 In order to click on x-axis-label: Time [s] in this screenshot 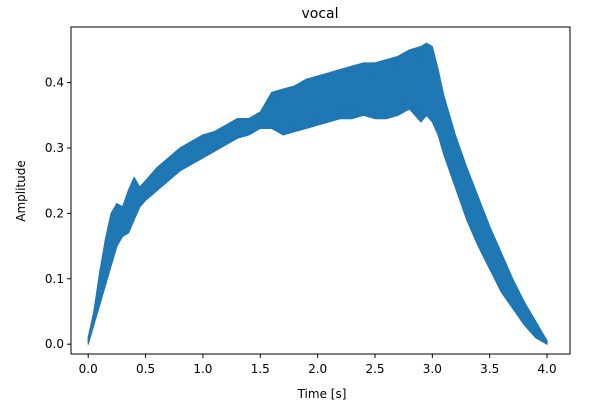, I will do `click(322, 394)`.